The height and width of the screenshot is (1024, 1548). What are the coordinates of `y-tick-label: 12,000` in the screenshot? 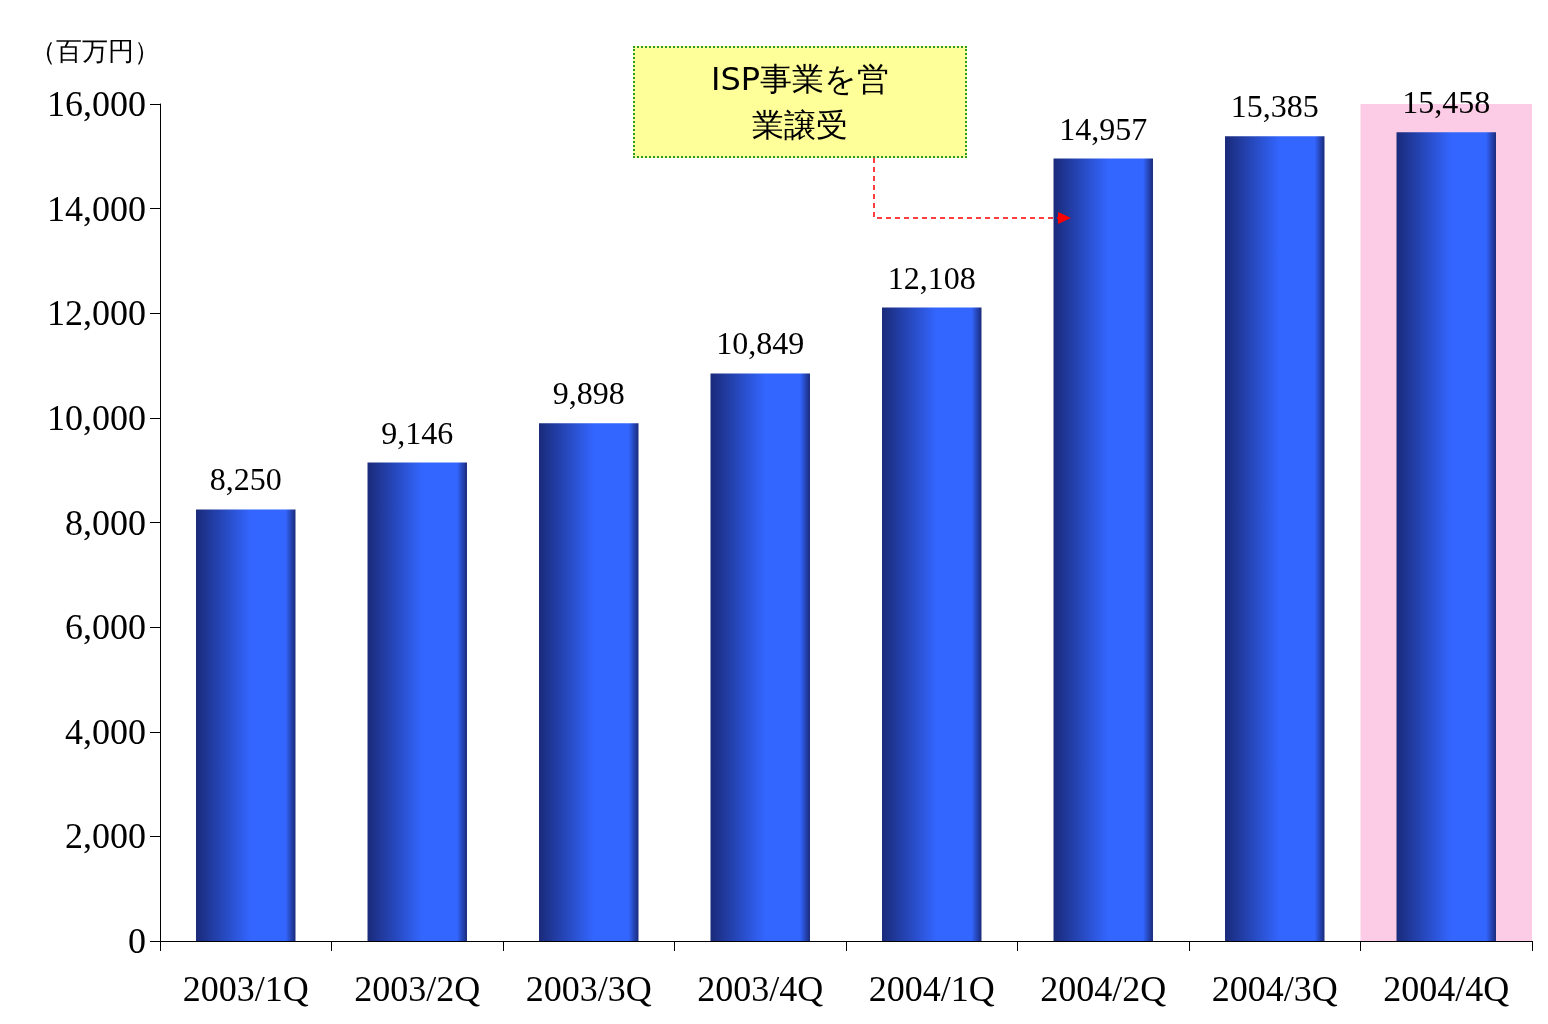 It's located at (96, 313).